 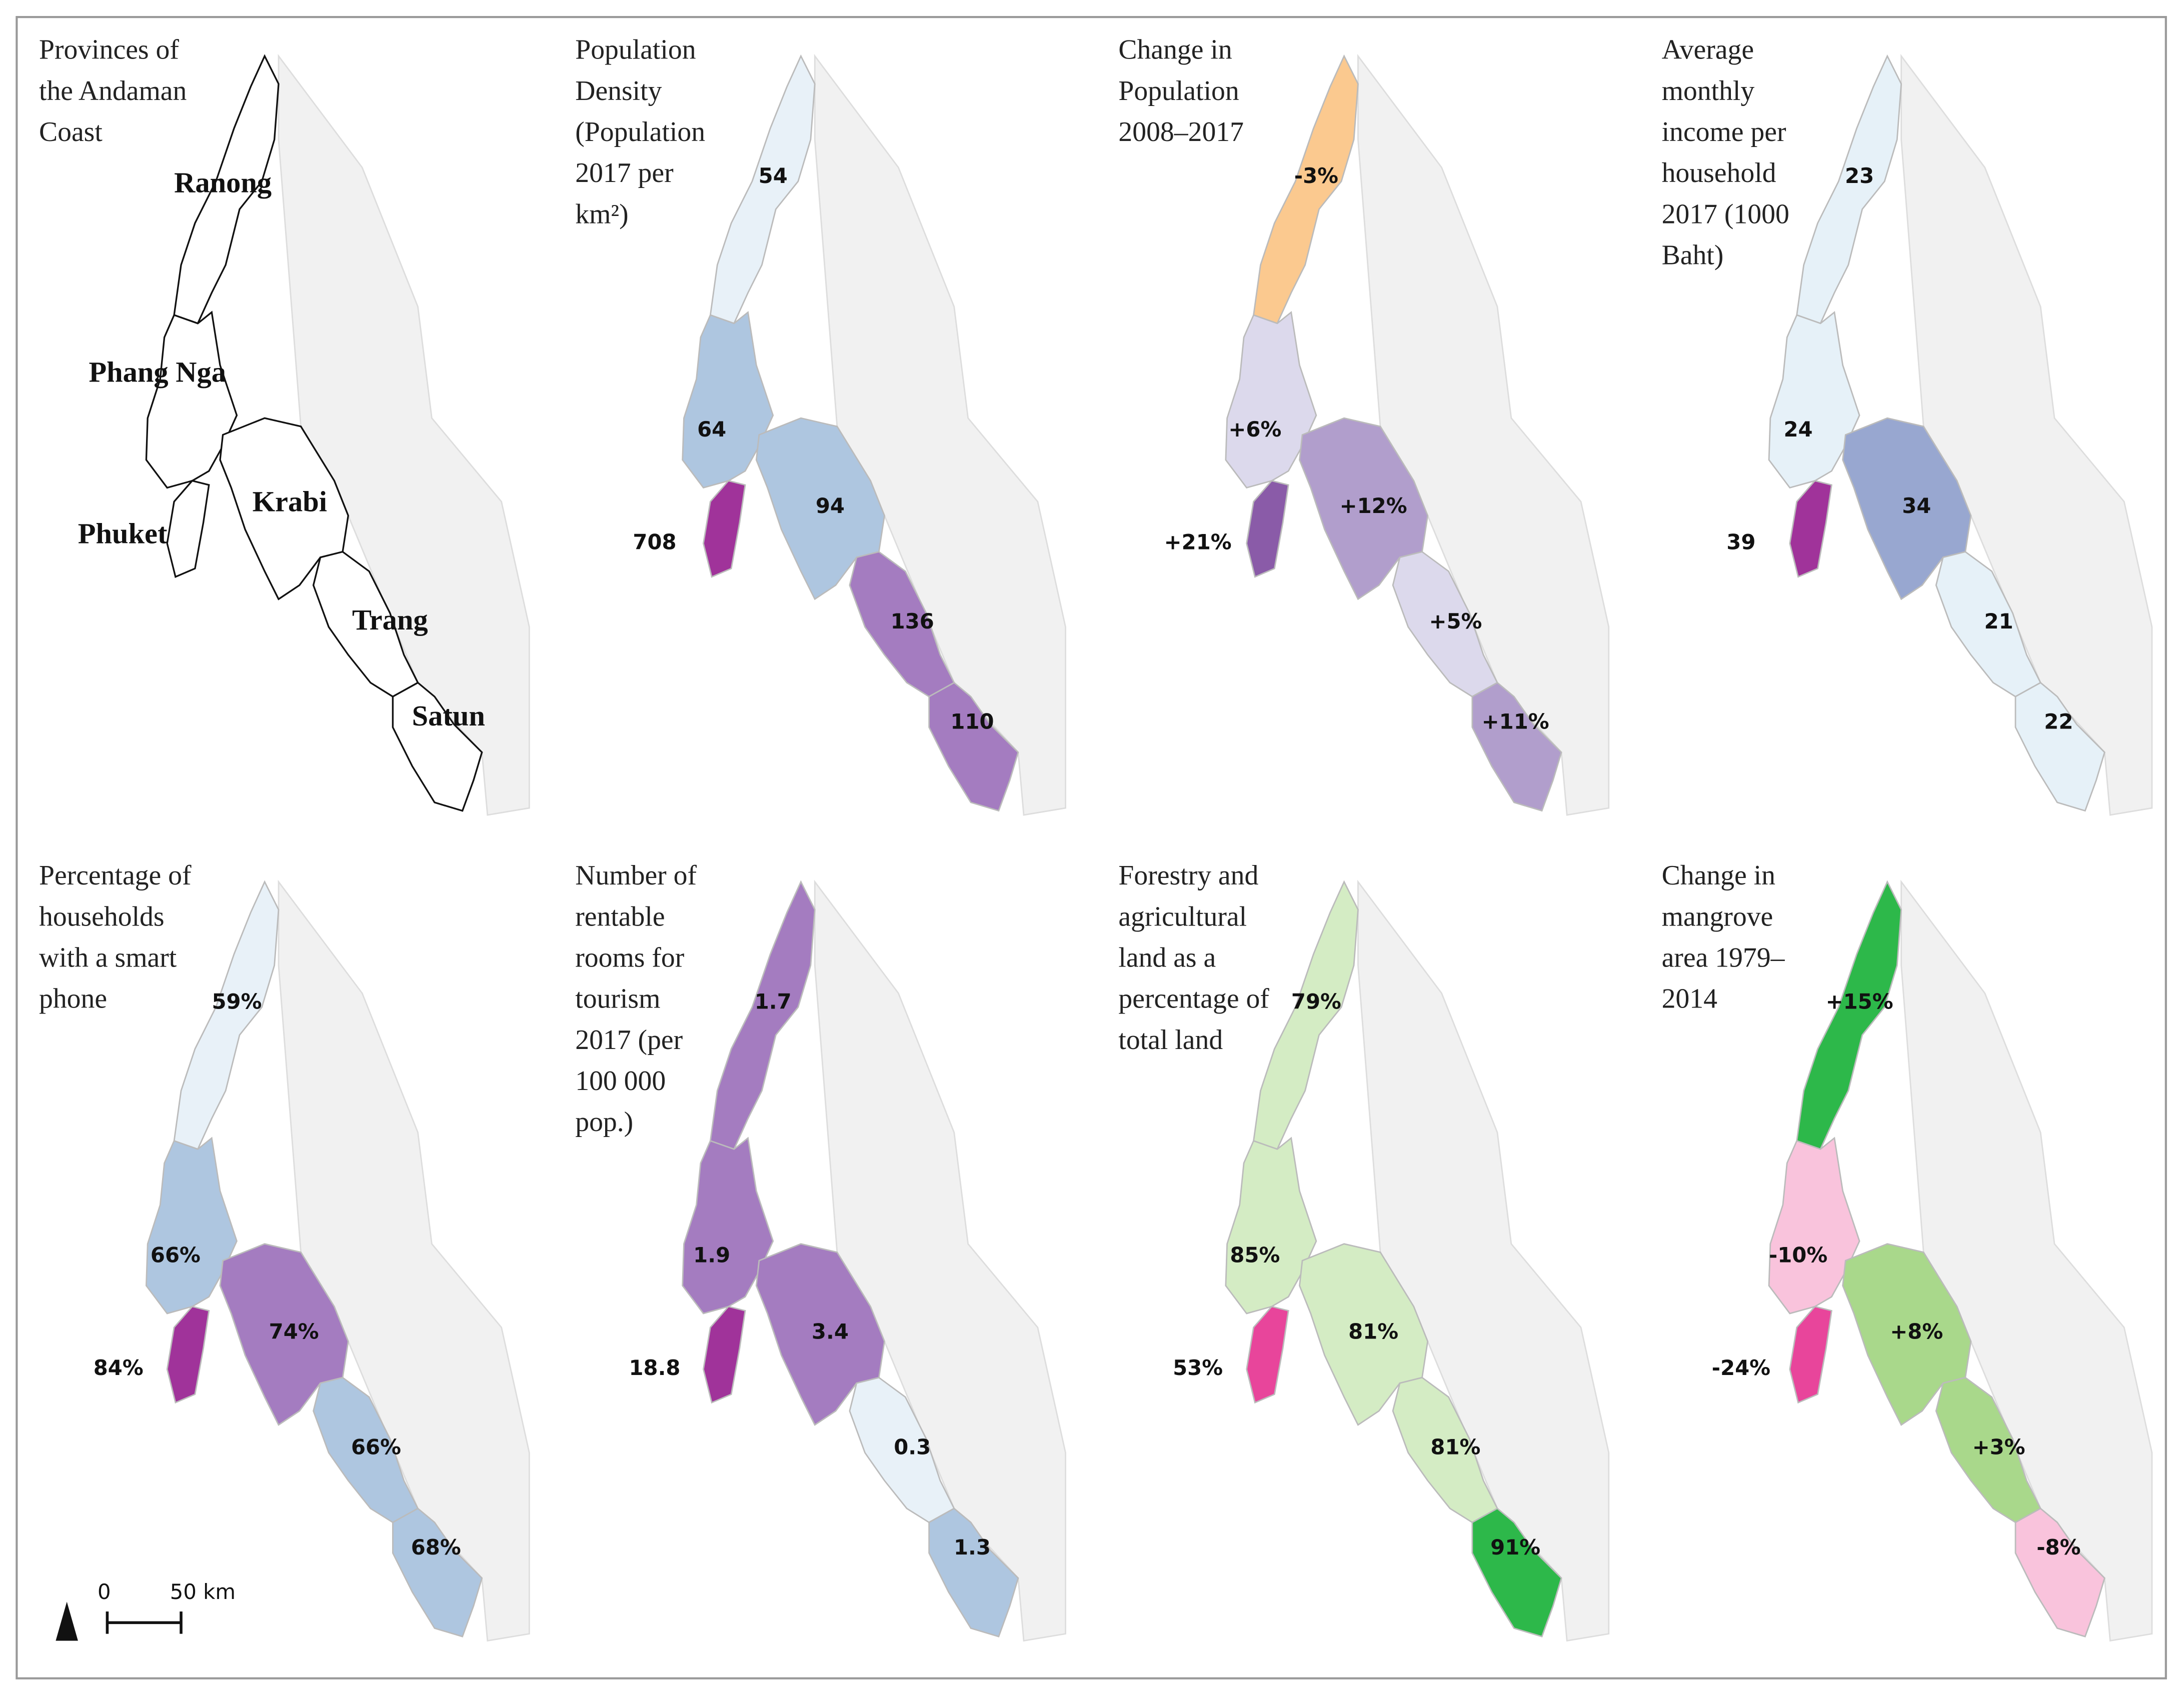 I want to click on value-label: 85%, so click(x=1255, y=1254).